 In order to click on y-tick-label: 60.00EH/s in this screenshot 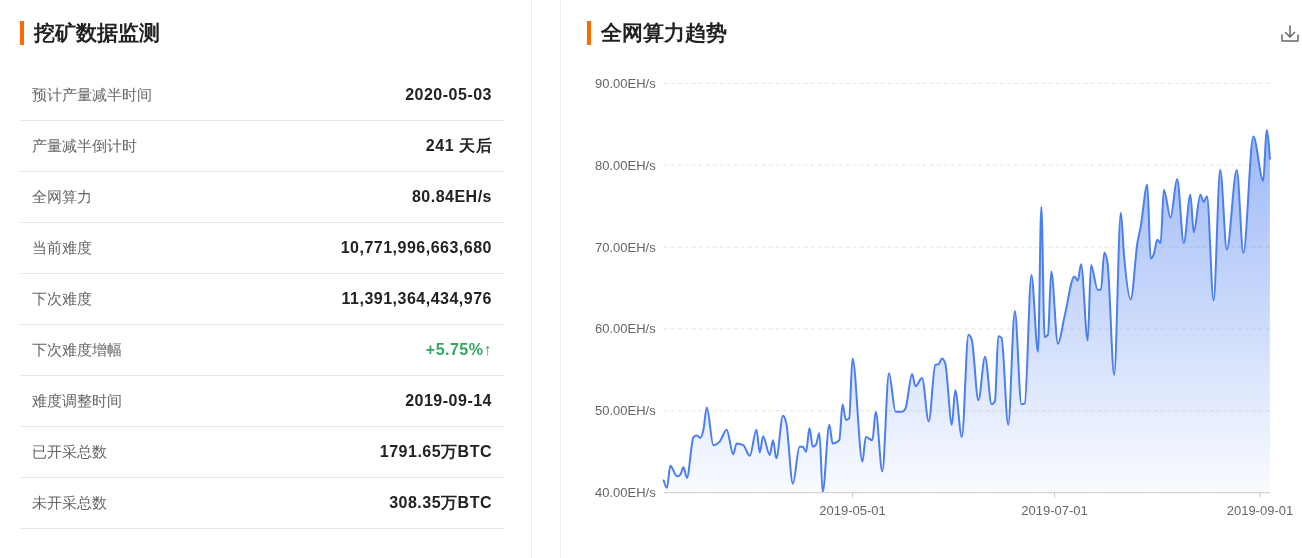, I will do `click(626, 329)`.